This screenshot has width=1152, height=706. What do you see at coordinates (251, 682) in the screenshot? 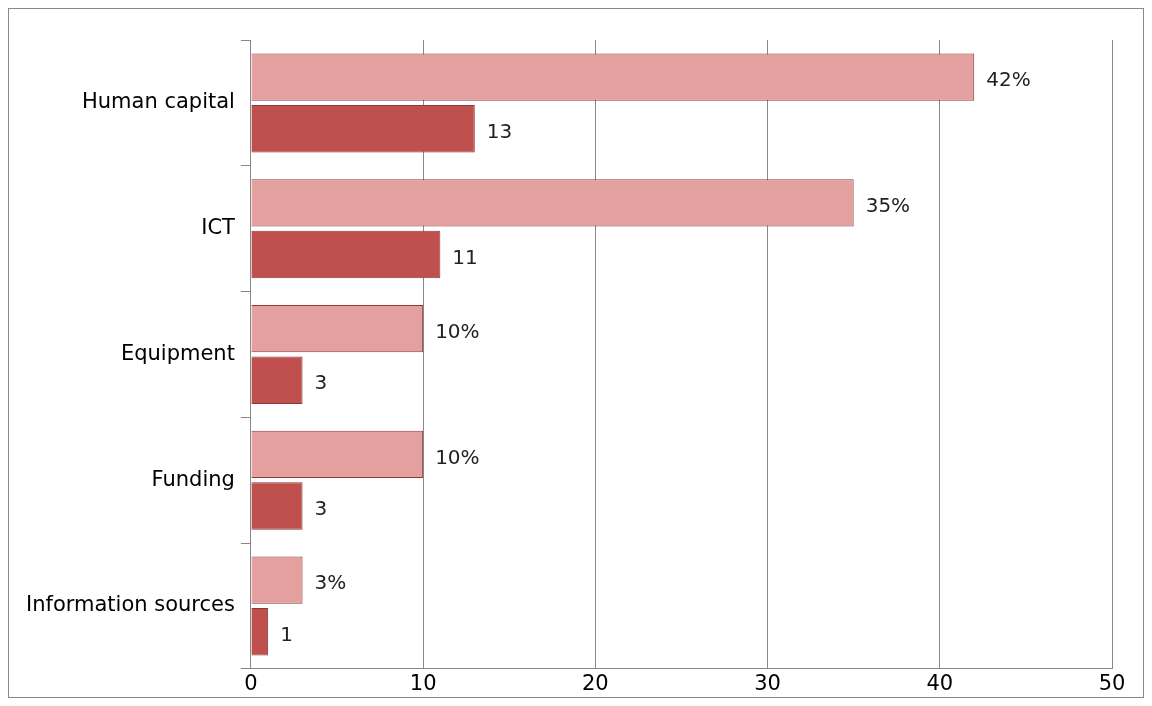
I see `x-tick-label: 0` at bounding box center [251, 682].